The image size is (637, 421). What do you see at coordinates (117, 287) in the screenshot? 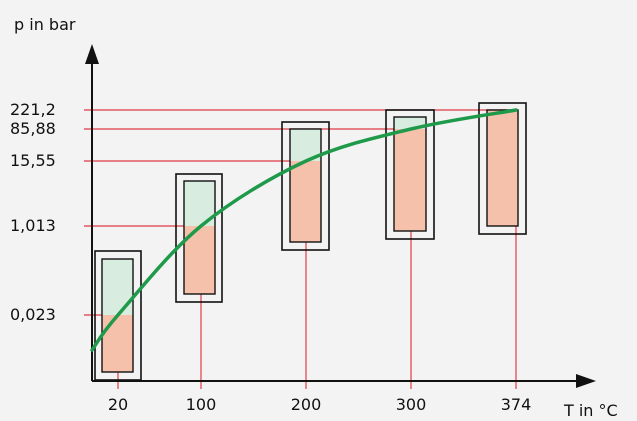
I see `vapor-phase` at bounding box center [117, 287].